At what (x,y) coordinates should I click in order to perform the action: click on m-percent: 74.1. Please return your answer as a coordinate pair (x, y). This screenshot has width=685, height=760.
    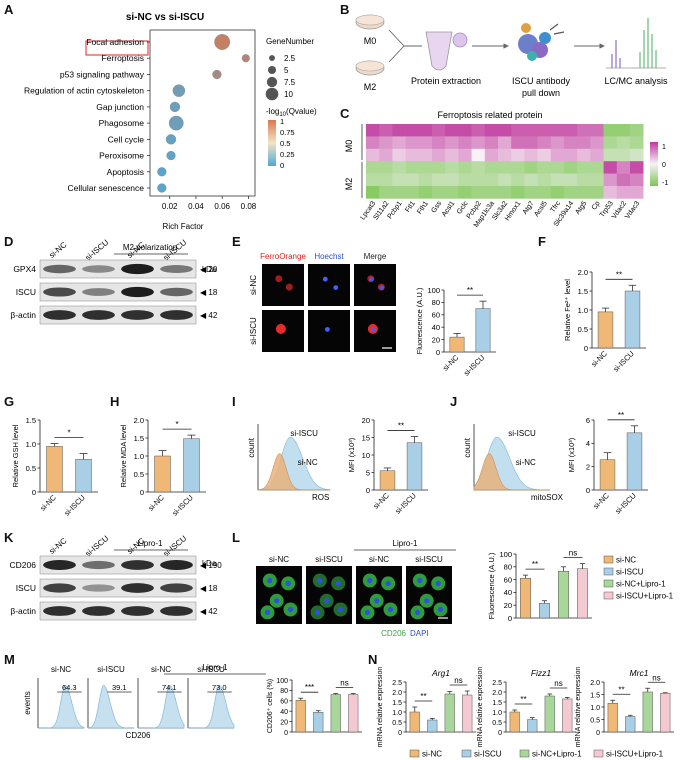
    Looking at the image, I should click on (169, 687).